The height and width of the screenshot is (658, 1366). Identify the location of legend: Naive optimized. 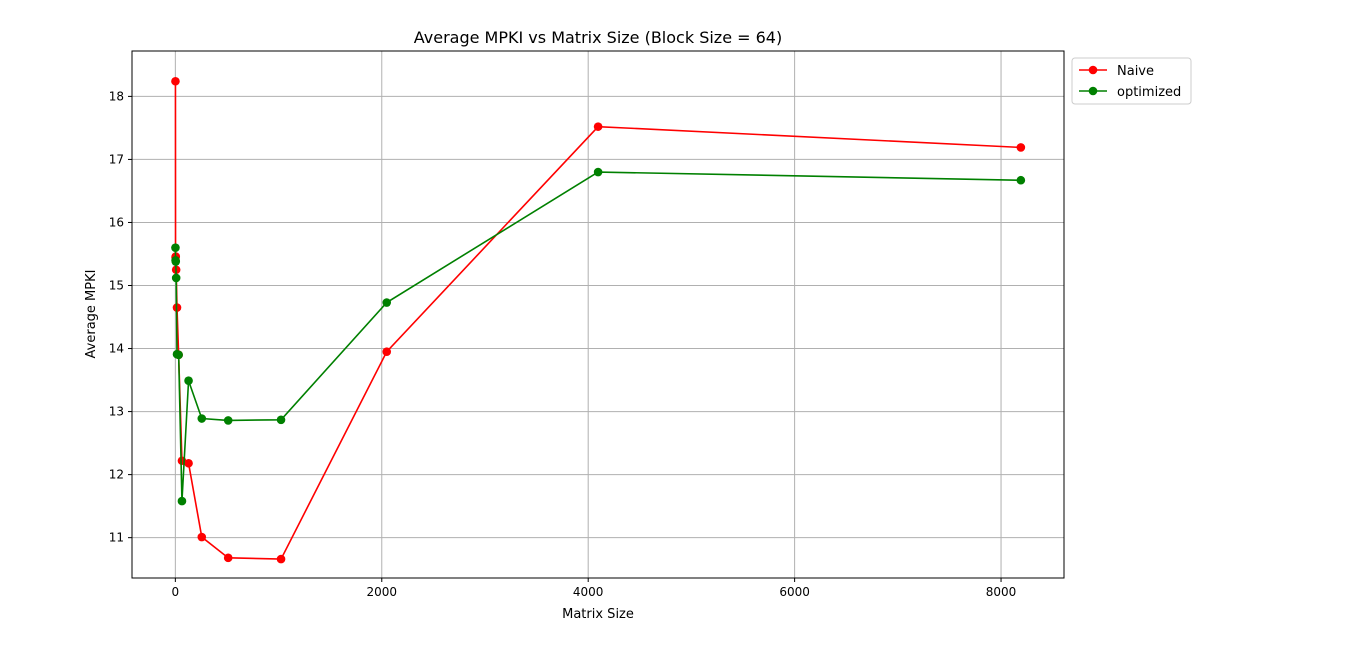
(1131, 81).